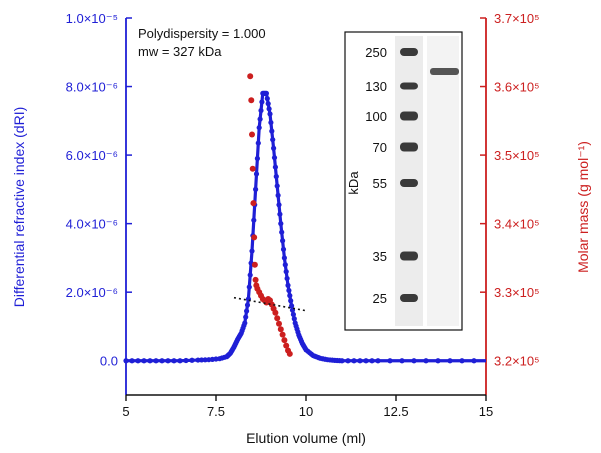  What do you see at coordinates (306, 438) in the screenshot?
I see `x-axis-title: Elution volume (ml)` at bounding box center [306, 438].